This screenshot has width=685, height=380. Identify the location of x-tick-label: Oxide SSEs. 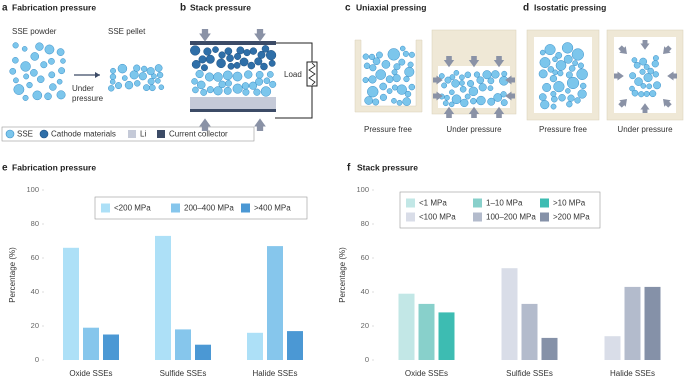
(426, 373).